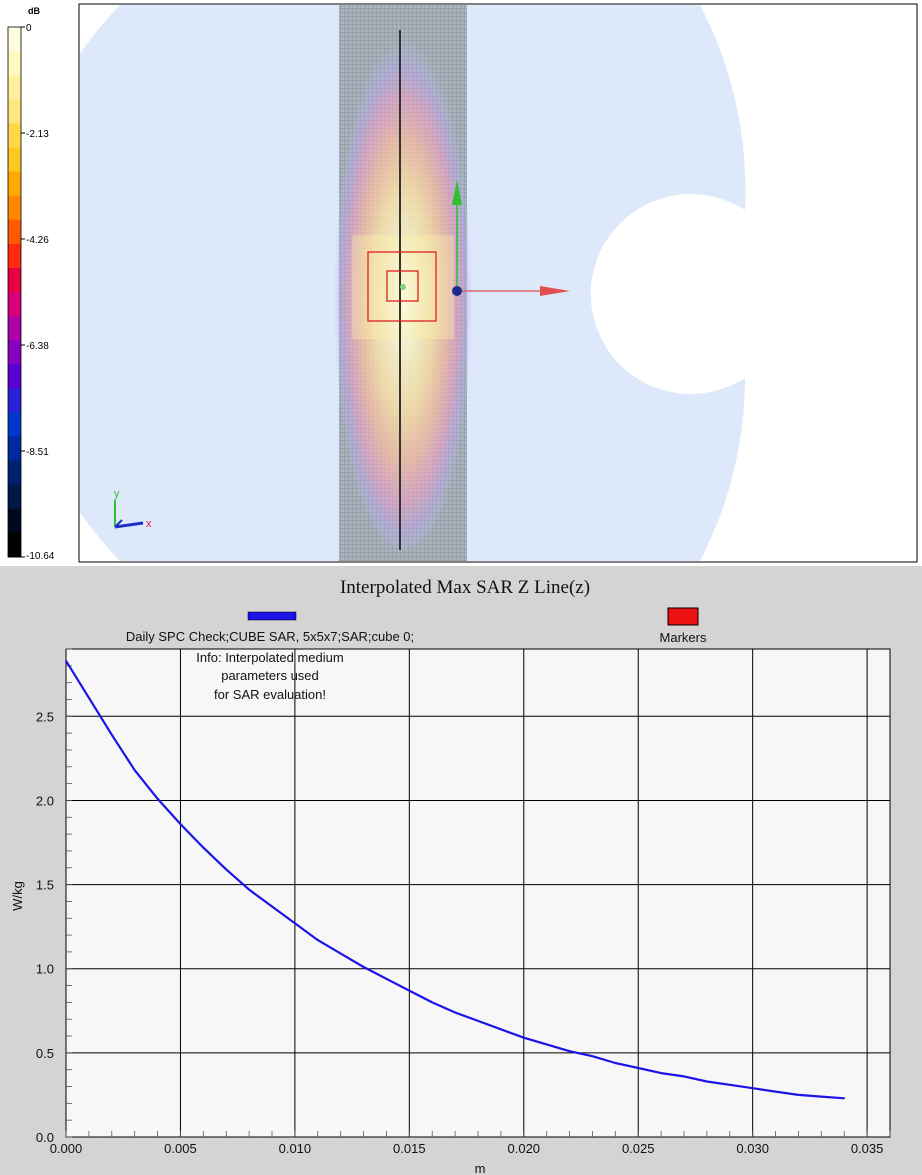 The width and height of the screenshot is (922, 1175). Describe the element at coordinates (457, 192) in the screenshot. I see `y-arrow-head` at that location.